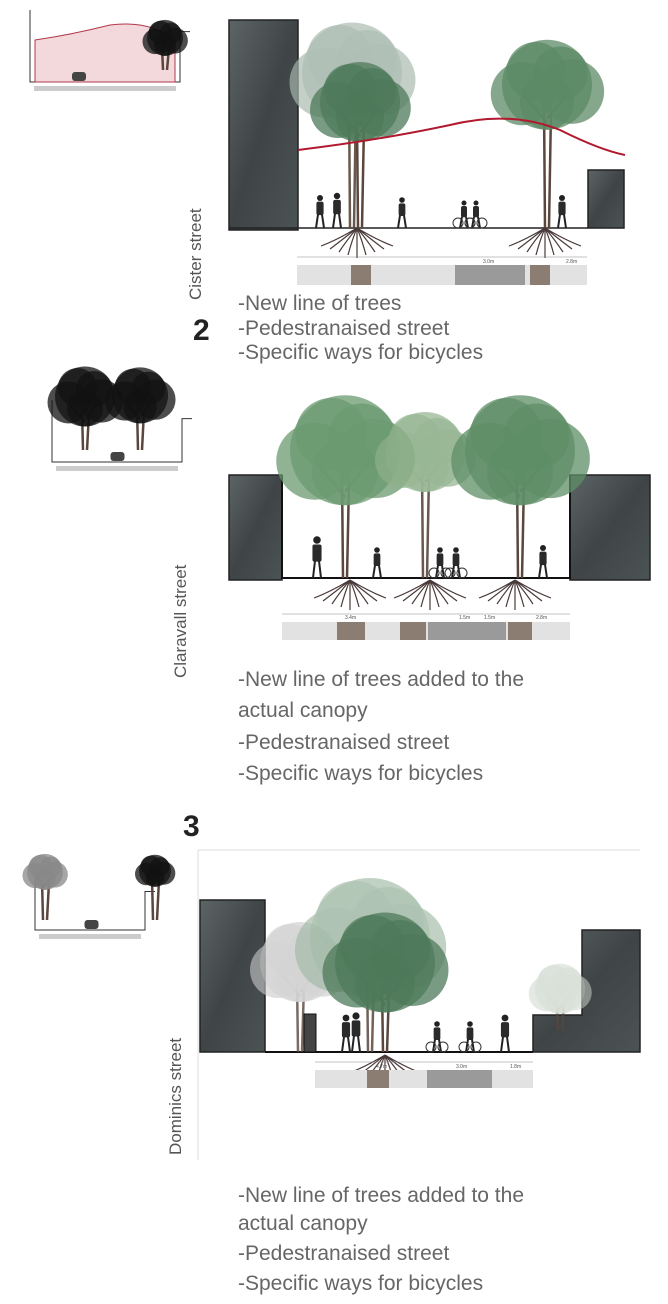 The height and width of the screenshot is (1304, 668). I want to click on dimension-label: 3.4m, so click(350, 618).